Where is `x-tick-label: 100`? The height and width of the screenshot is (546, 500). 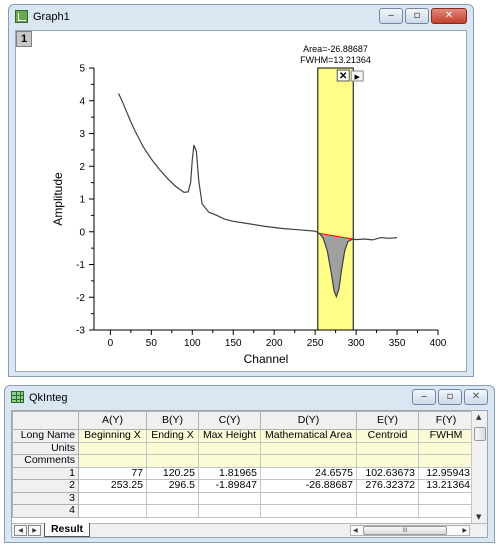
x-tick-label: 100 is located at coordinates (192, 343).